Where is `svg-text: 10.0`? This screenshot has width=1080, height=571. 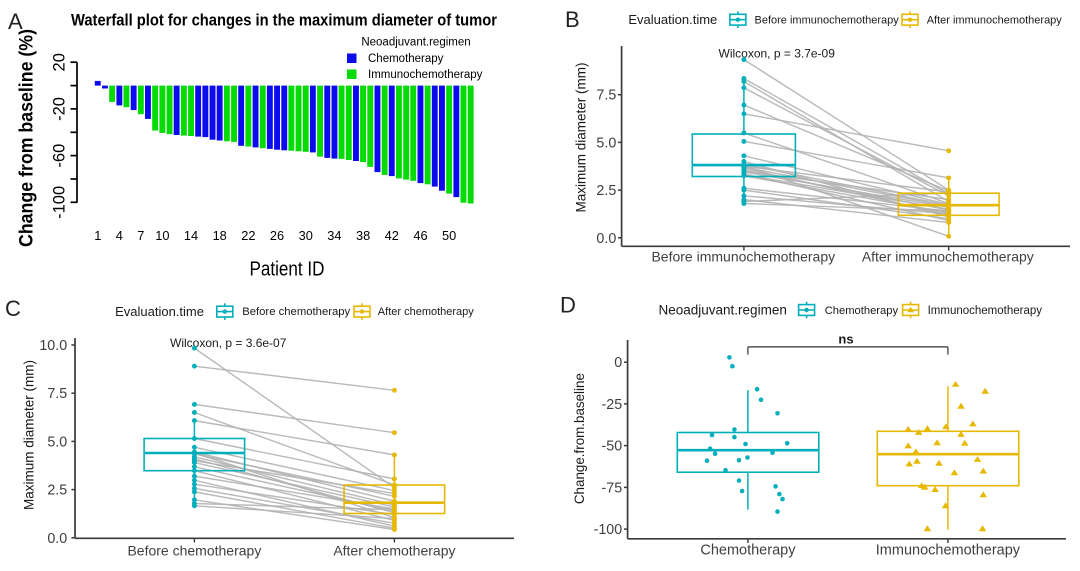 svg-text: 10.0 is located at coordinates (53, 346).